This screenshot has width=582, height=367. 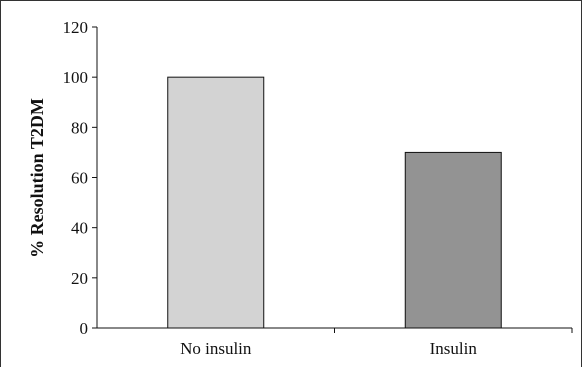 What do you see at coordinates (76, 27) in the screenshot?
I see `y-tick-label: 120` at bounding box center [76, 27].